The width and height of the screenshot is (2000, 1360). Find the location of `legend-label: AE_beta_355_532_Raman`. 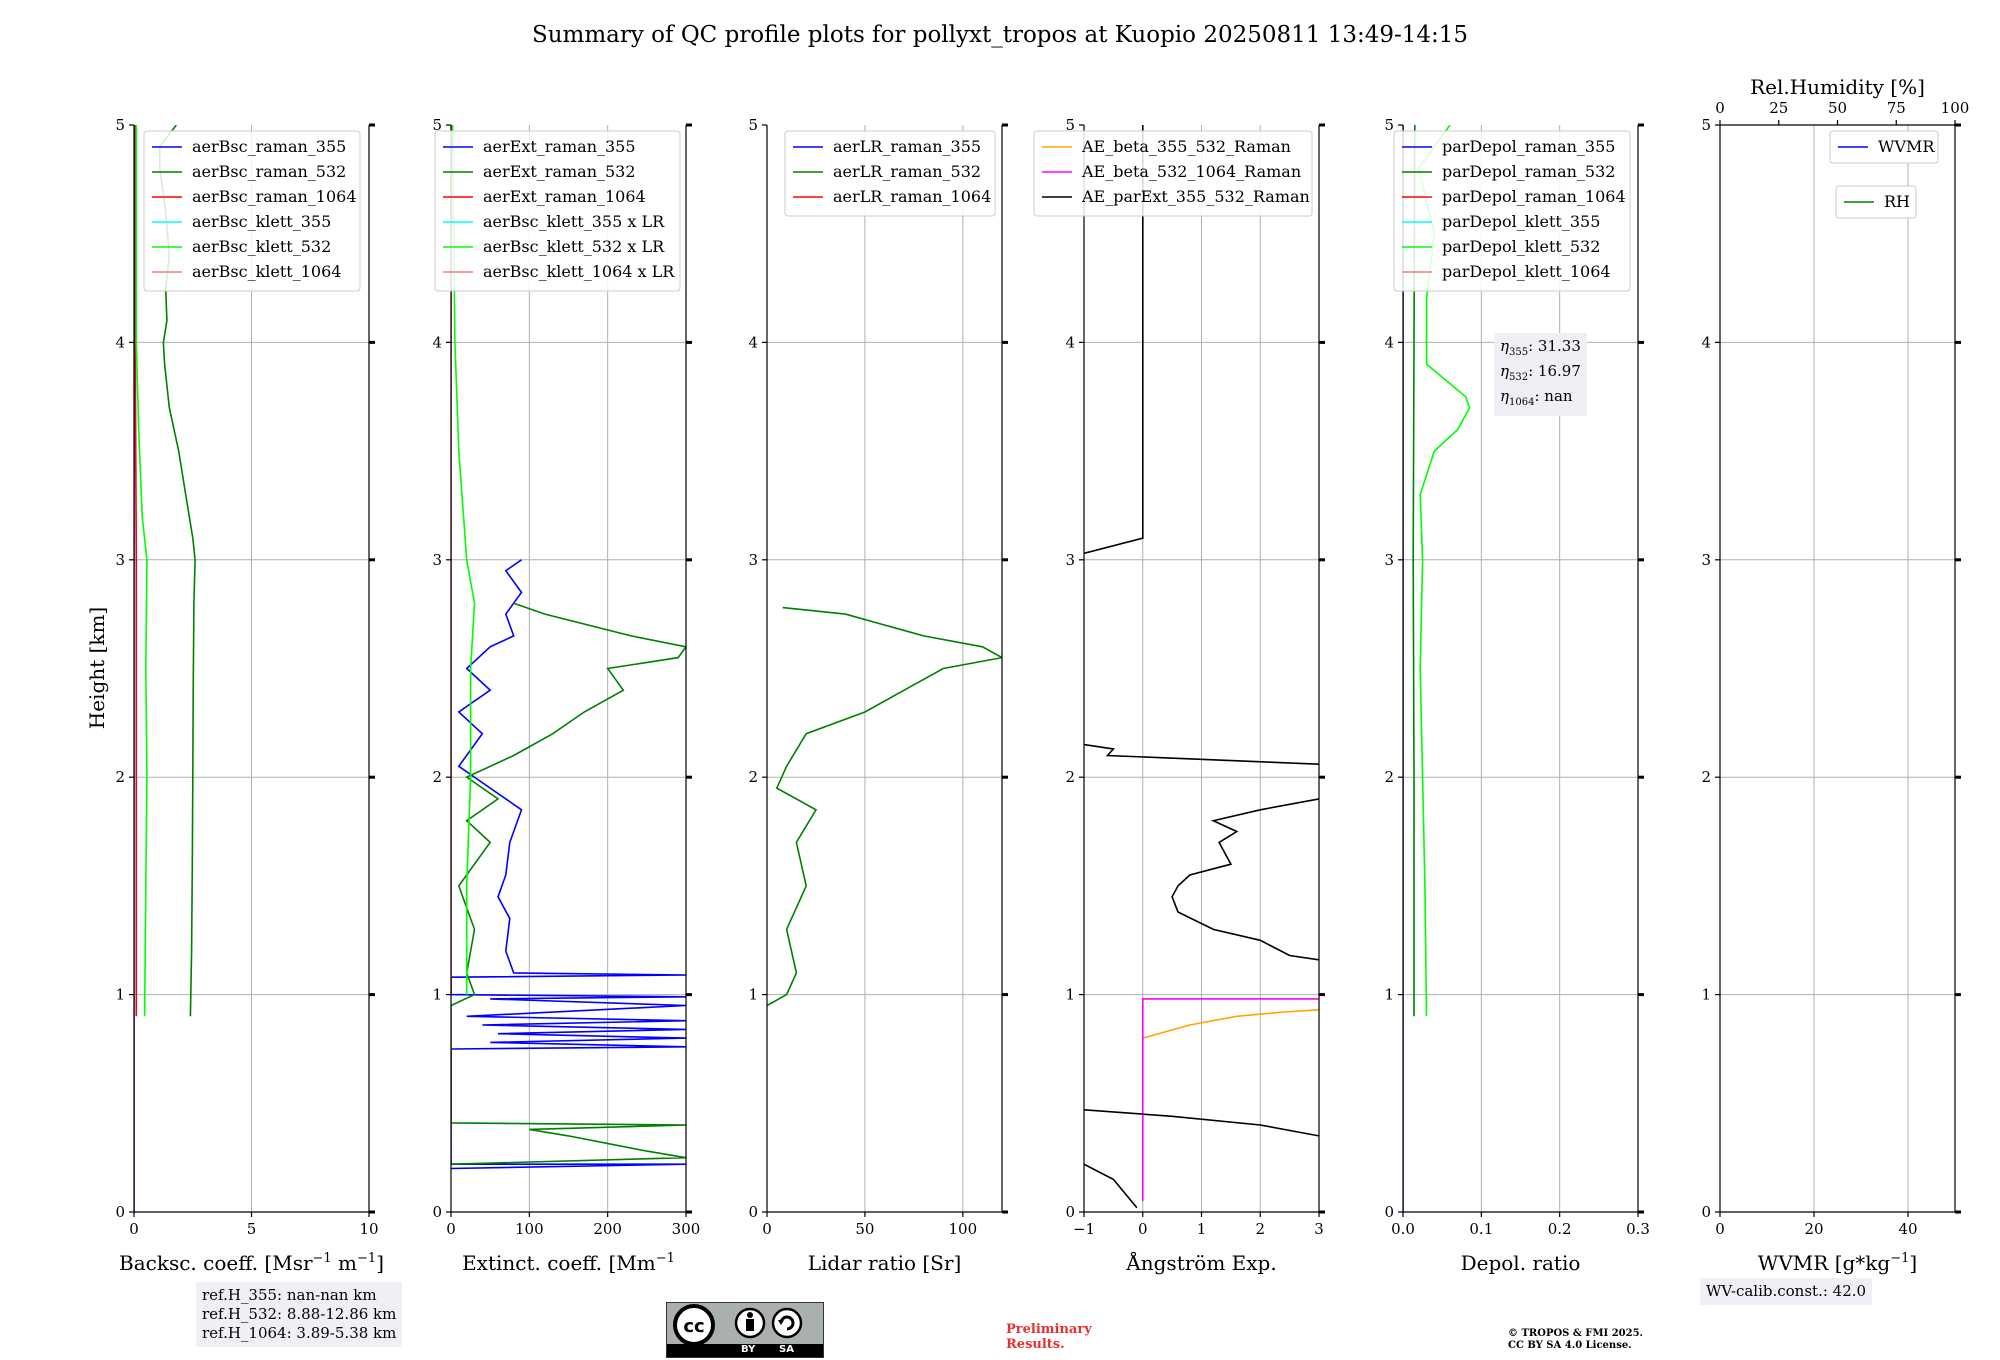

legend-label: AE_beta_355_532_Raman is located at coordinates (1186, 146).